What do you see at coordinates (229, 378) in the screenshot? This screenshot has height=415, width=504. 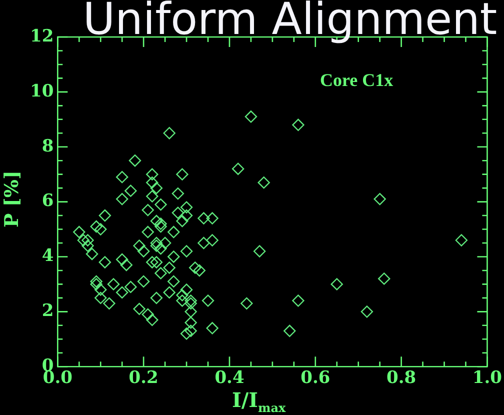 I see `x-tick-label: 0.4` at bounding box center [229, 378].